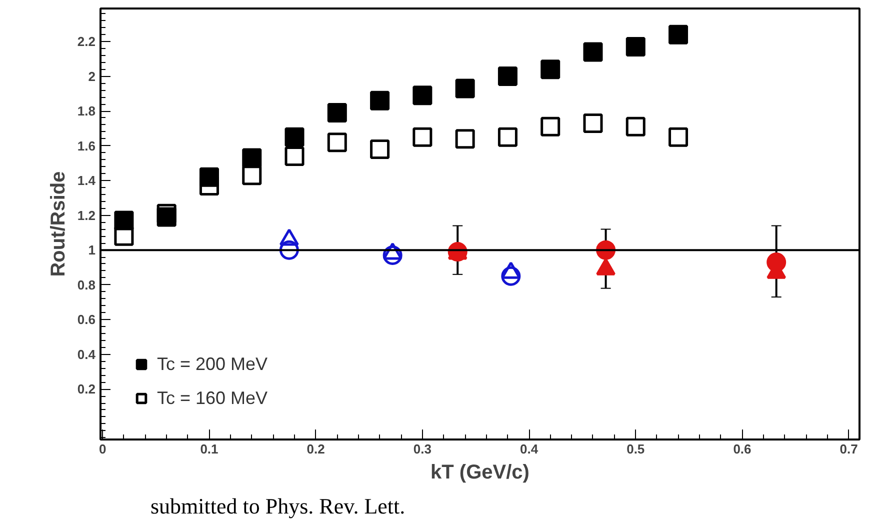 This screenshot has height=523, width=869. Describe the element at coordinates (529, 449) in the screenshot. I see `x-tick-label: 0.4` at that location.